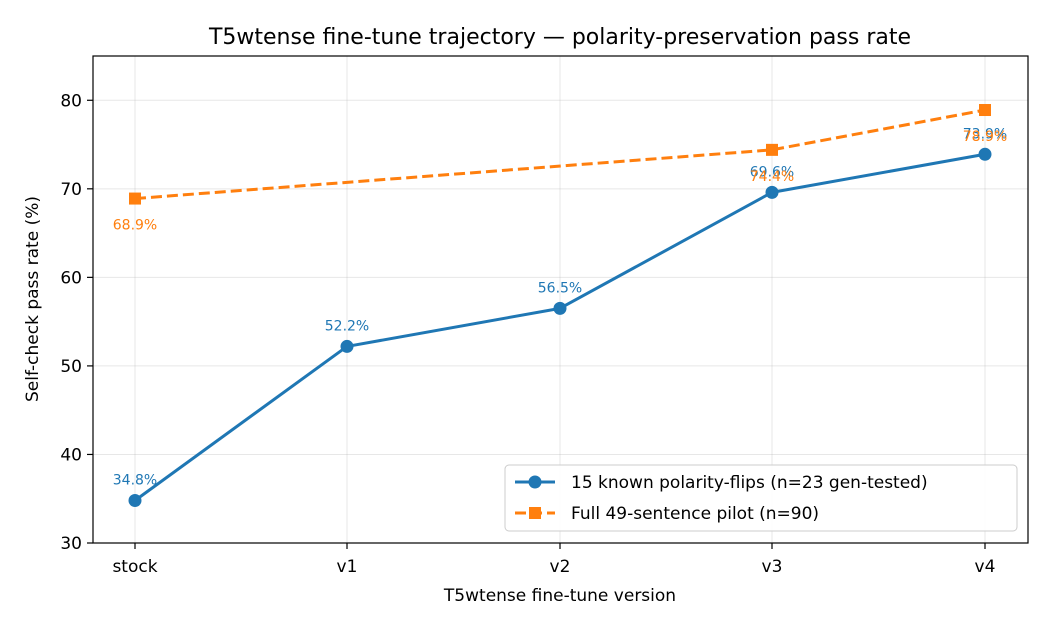  Describe the element at coordinates (985, 567) in the screenshot. I see `x-tick-label: v4` at that location.